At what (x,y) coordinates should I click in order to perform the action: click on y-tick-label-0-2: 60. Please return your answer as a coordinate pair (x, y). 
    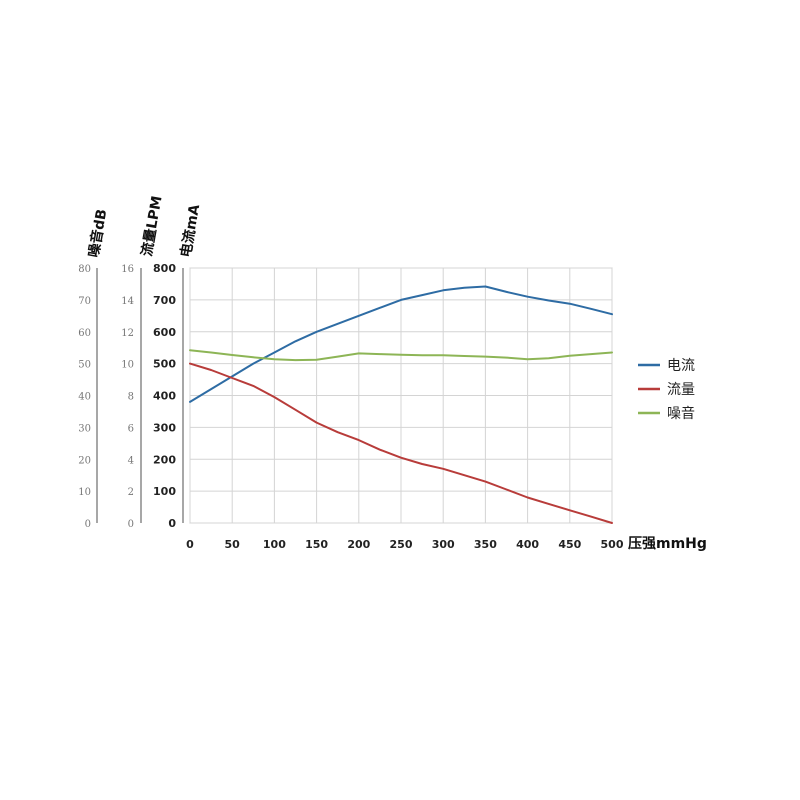
    Looking at the image, I should click on (84, 333).